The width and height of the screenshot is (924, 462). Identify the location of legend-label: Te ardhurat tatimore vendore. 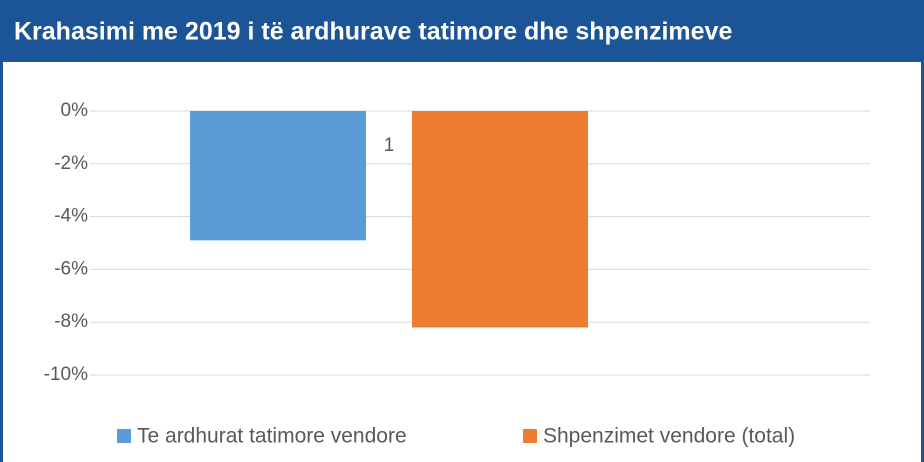
(272, 436).